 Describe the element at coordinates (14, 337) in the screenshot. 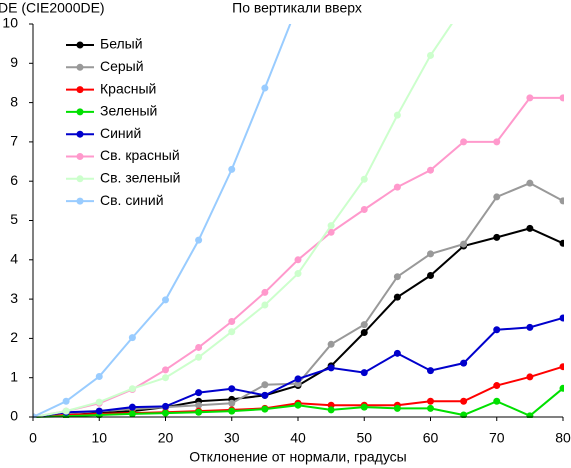

I see `y-tick-label: 2` at that location.